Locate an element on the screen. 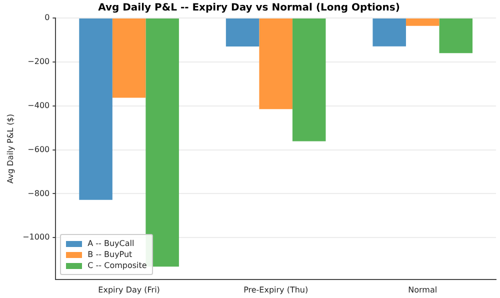 This screenshot has width=500, height=298. y-axis-title: Avg Daily P&L ($) is located at coordinates (10, 149).